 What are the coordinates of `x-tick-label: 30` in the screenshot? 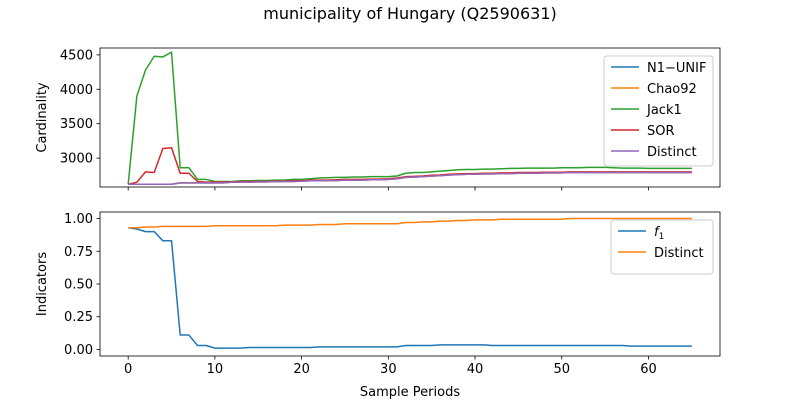 It's located at (388, 369).